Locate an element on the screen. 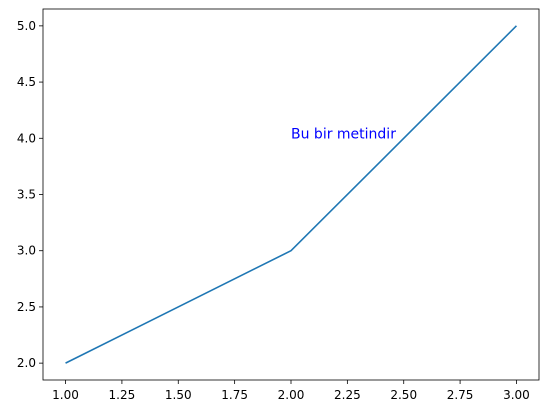  x-tick-label: 1.00 is located at coordinates (65, 395).